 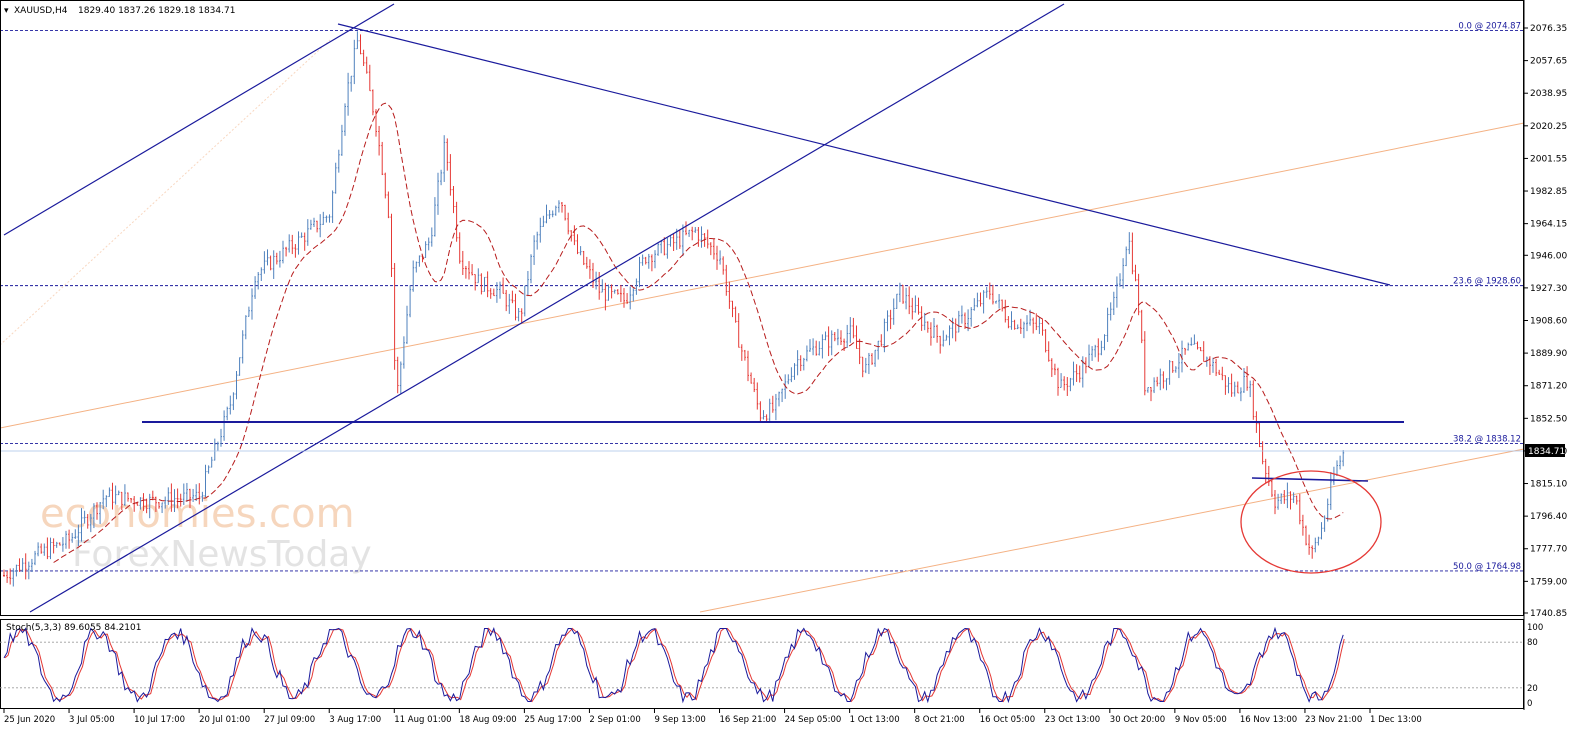 I want to click on stoch-tick-label: 0, so click(x=1529, y=704).